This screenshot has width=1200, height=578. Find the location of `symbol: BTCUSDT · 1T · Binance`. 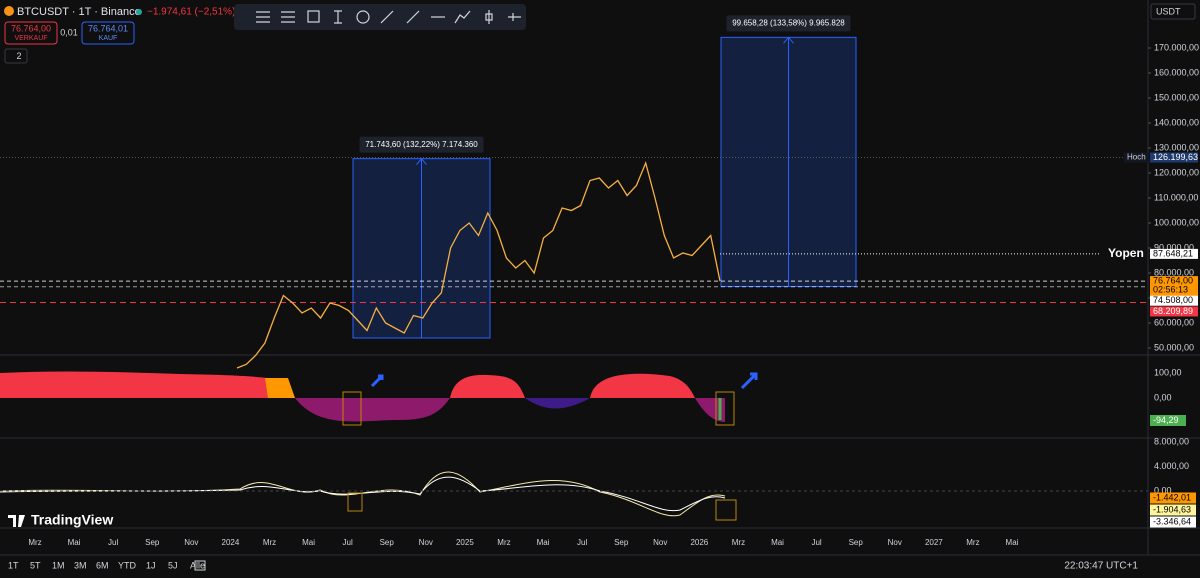

symbol: BTCUSDT · 1T · Binance is located at coordinates (79, 12).